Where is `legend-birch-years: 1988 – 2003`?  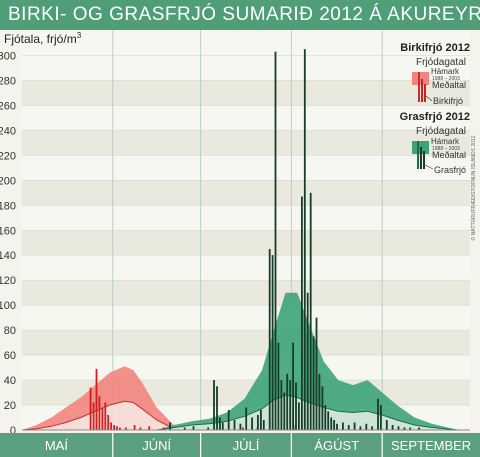 legend-birch-years: 1988 – 2003 is located at coordinates (446, 79).